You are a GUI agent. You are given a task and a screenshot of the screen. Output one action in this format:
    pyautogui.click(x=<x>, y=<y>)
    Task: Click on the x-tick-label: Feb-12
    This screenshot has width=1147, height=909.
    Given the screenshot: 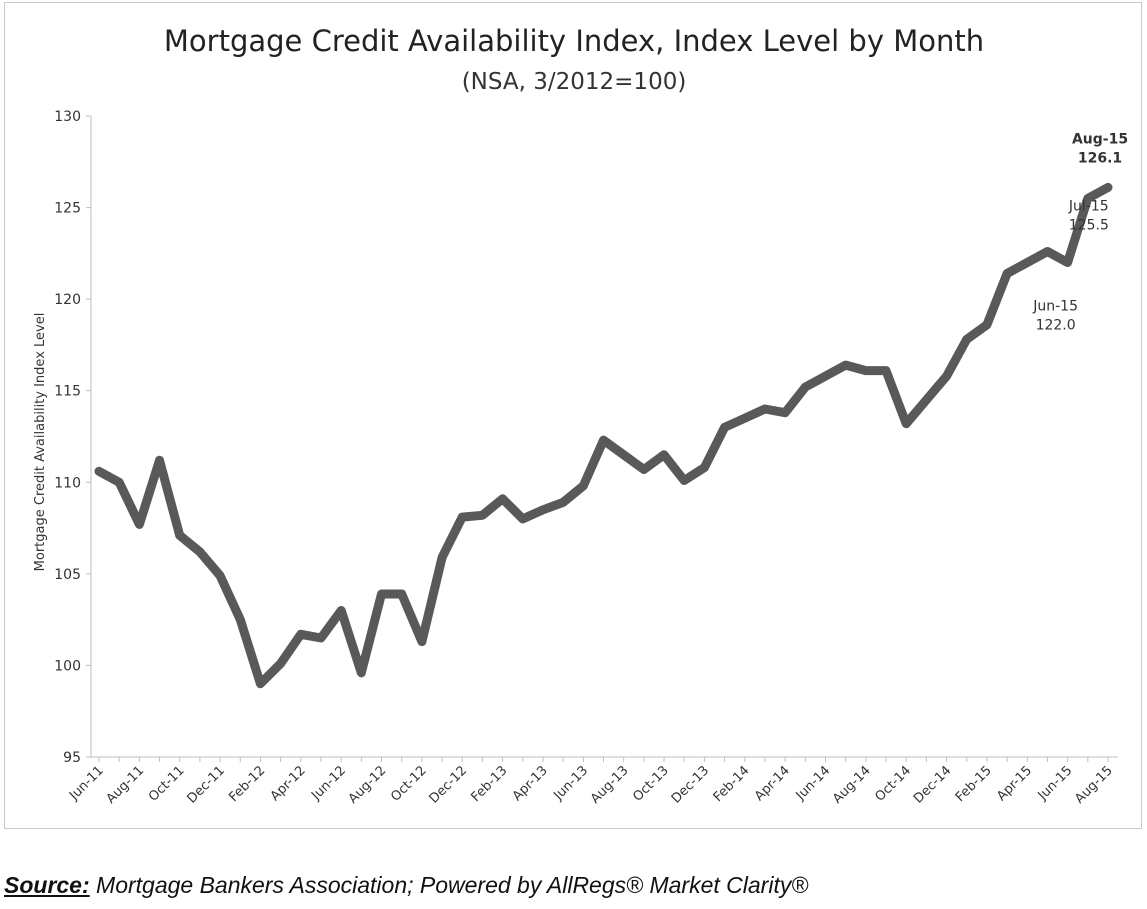 What is the action you would take?
    pyautogui.click(x=247, y=784)
    